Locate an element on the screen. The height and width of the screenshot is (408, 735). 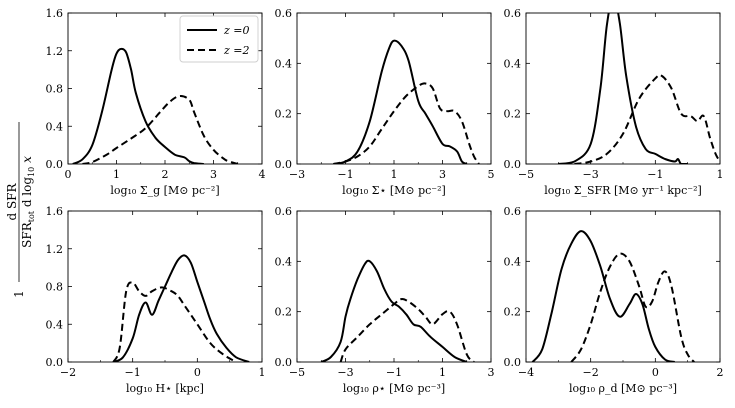
ylabel-numerator: d SFR is located at coordinates (12, 201).